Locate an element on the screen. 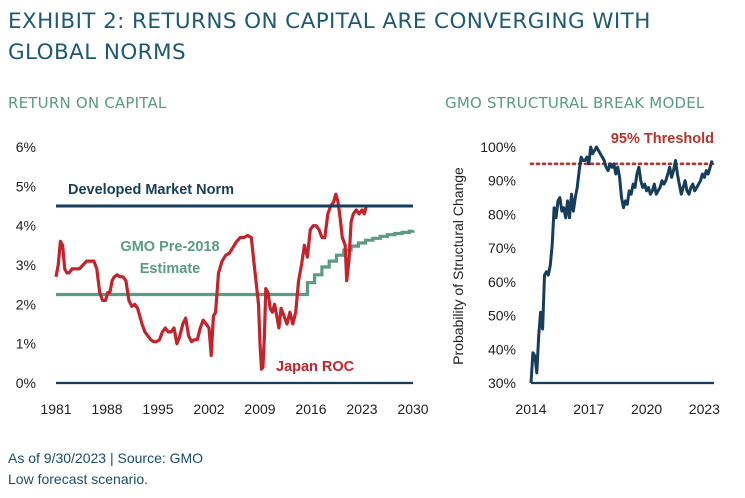  left-chart-title: RETURN ON CAPITAL is located at coordinates (87, 103).